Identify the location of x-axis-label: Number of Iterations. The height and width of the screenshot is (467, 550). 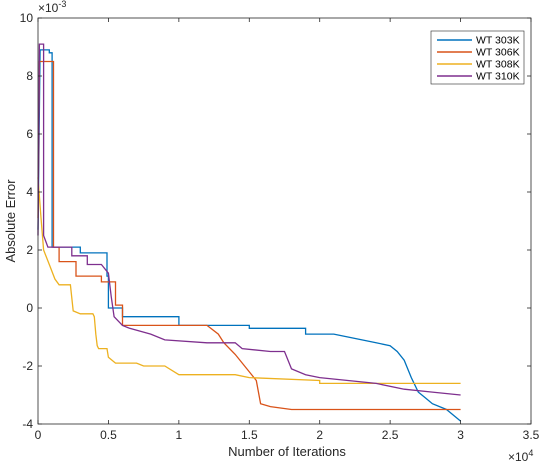
(287, 451).